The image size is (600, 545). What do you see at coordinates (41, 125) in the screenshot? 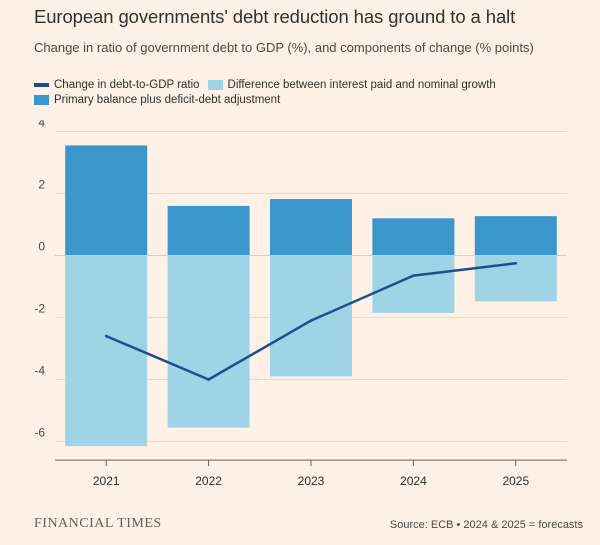
I see `y-tick-label: 4` at bounding box center [41, 125].